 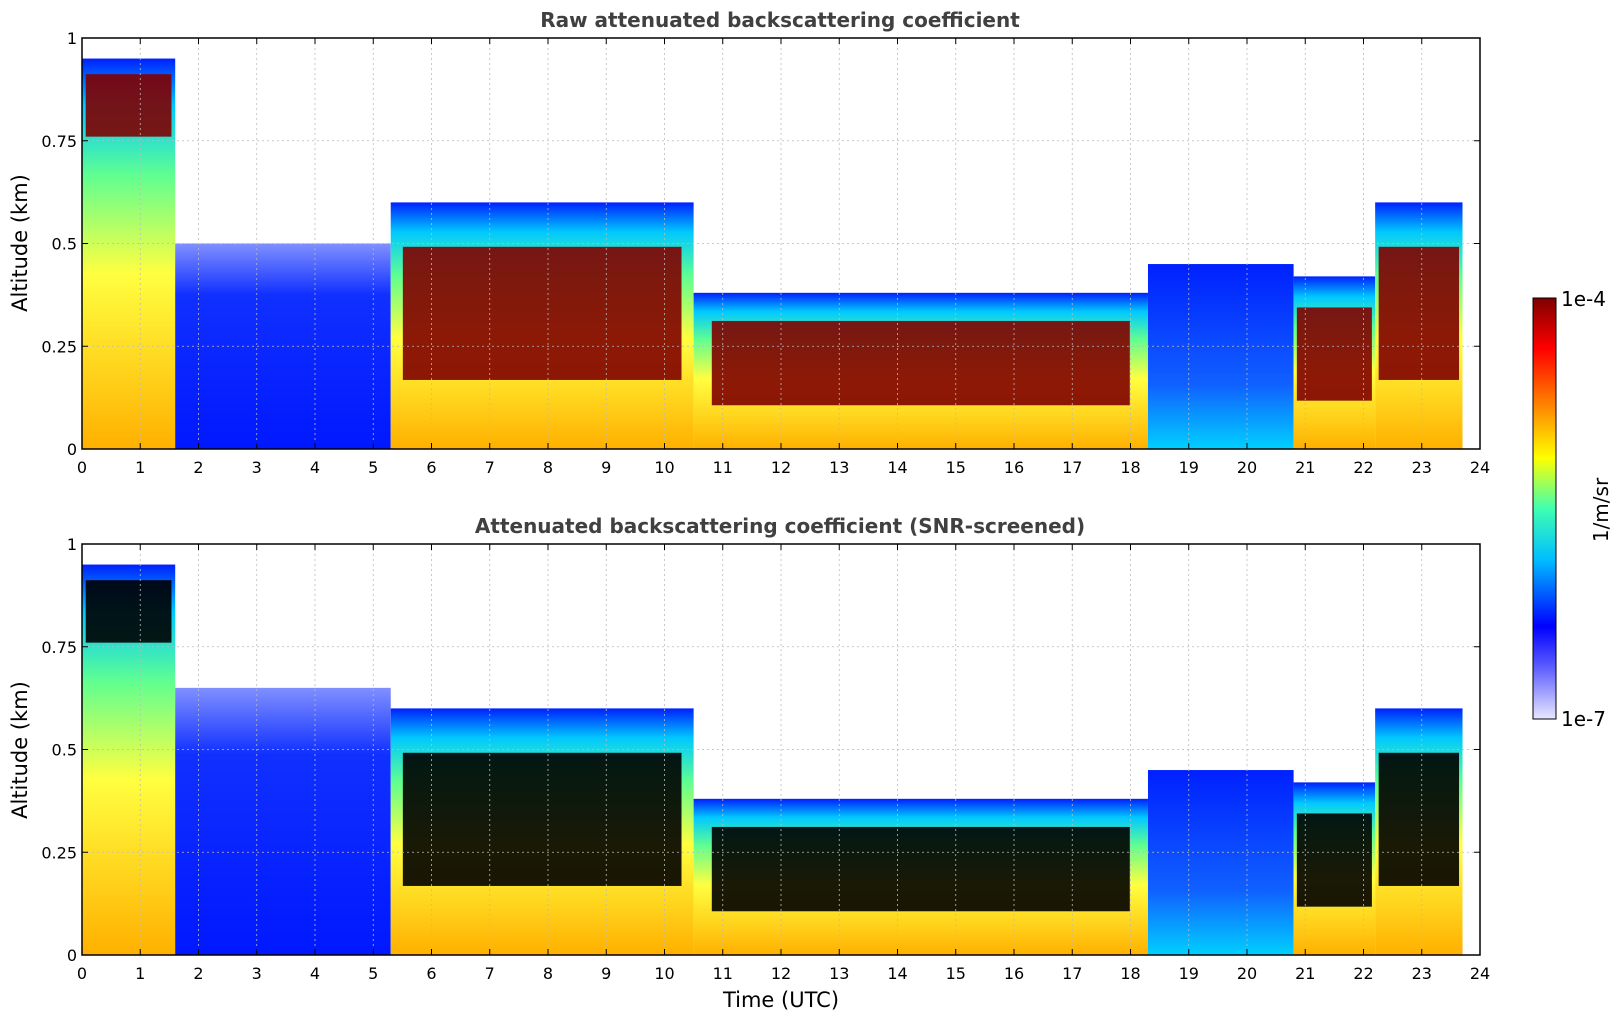 What do you see at coordinates (780, 1000) in the screenshot?
I see `x-axis-label: Time (UTC)` at bounding box center [780, 1000].